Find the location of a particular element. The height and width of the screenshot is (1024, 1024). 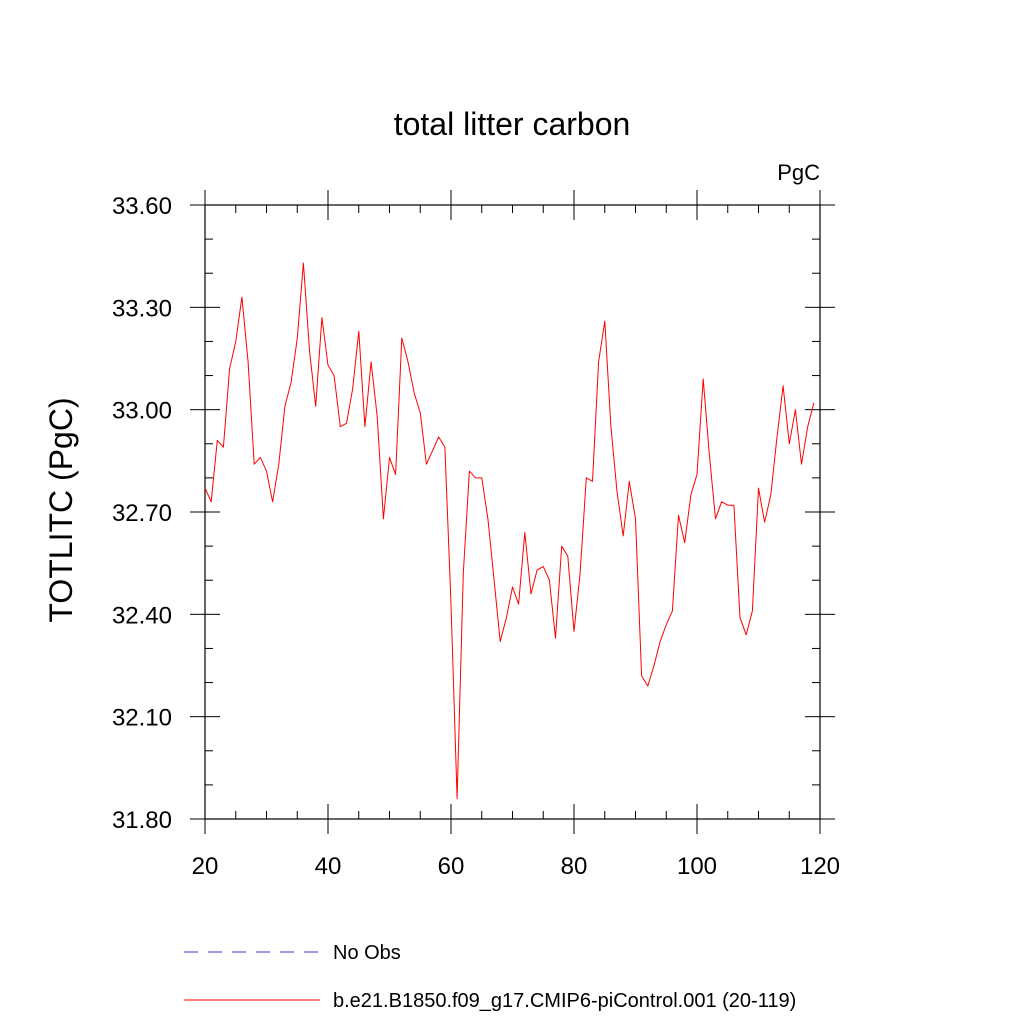

x-tick-label: 80 is located at coordinates (574, 866).